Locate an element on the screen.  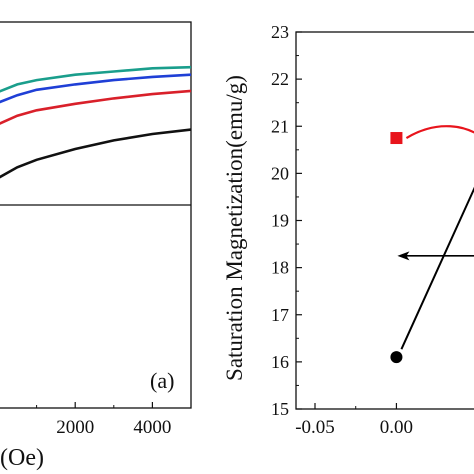
panel-b-ytick-label: 16 is located at coordinates (280, 362).